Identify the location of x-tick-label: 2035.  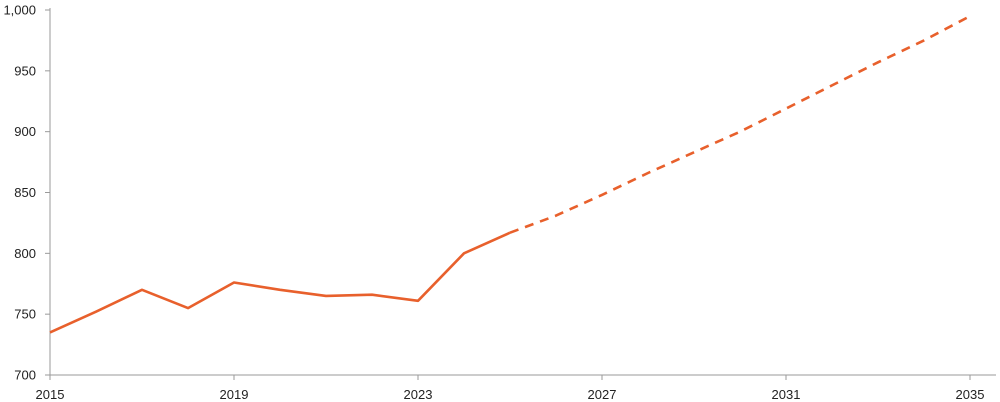
(970, 394).